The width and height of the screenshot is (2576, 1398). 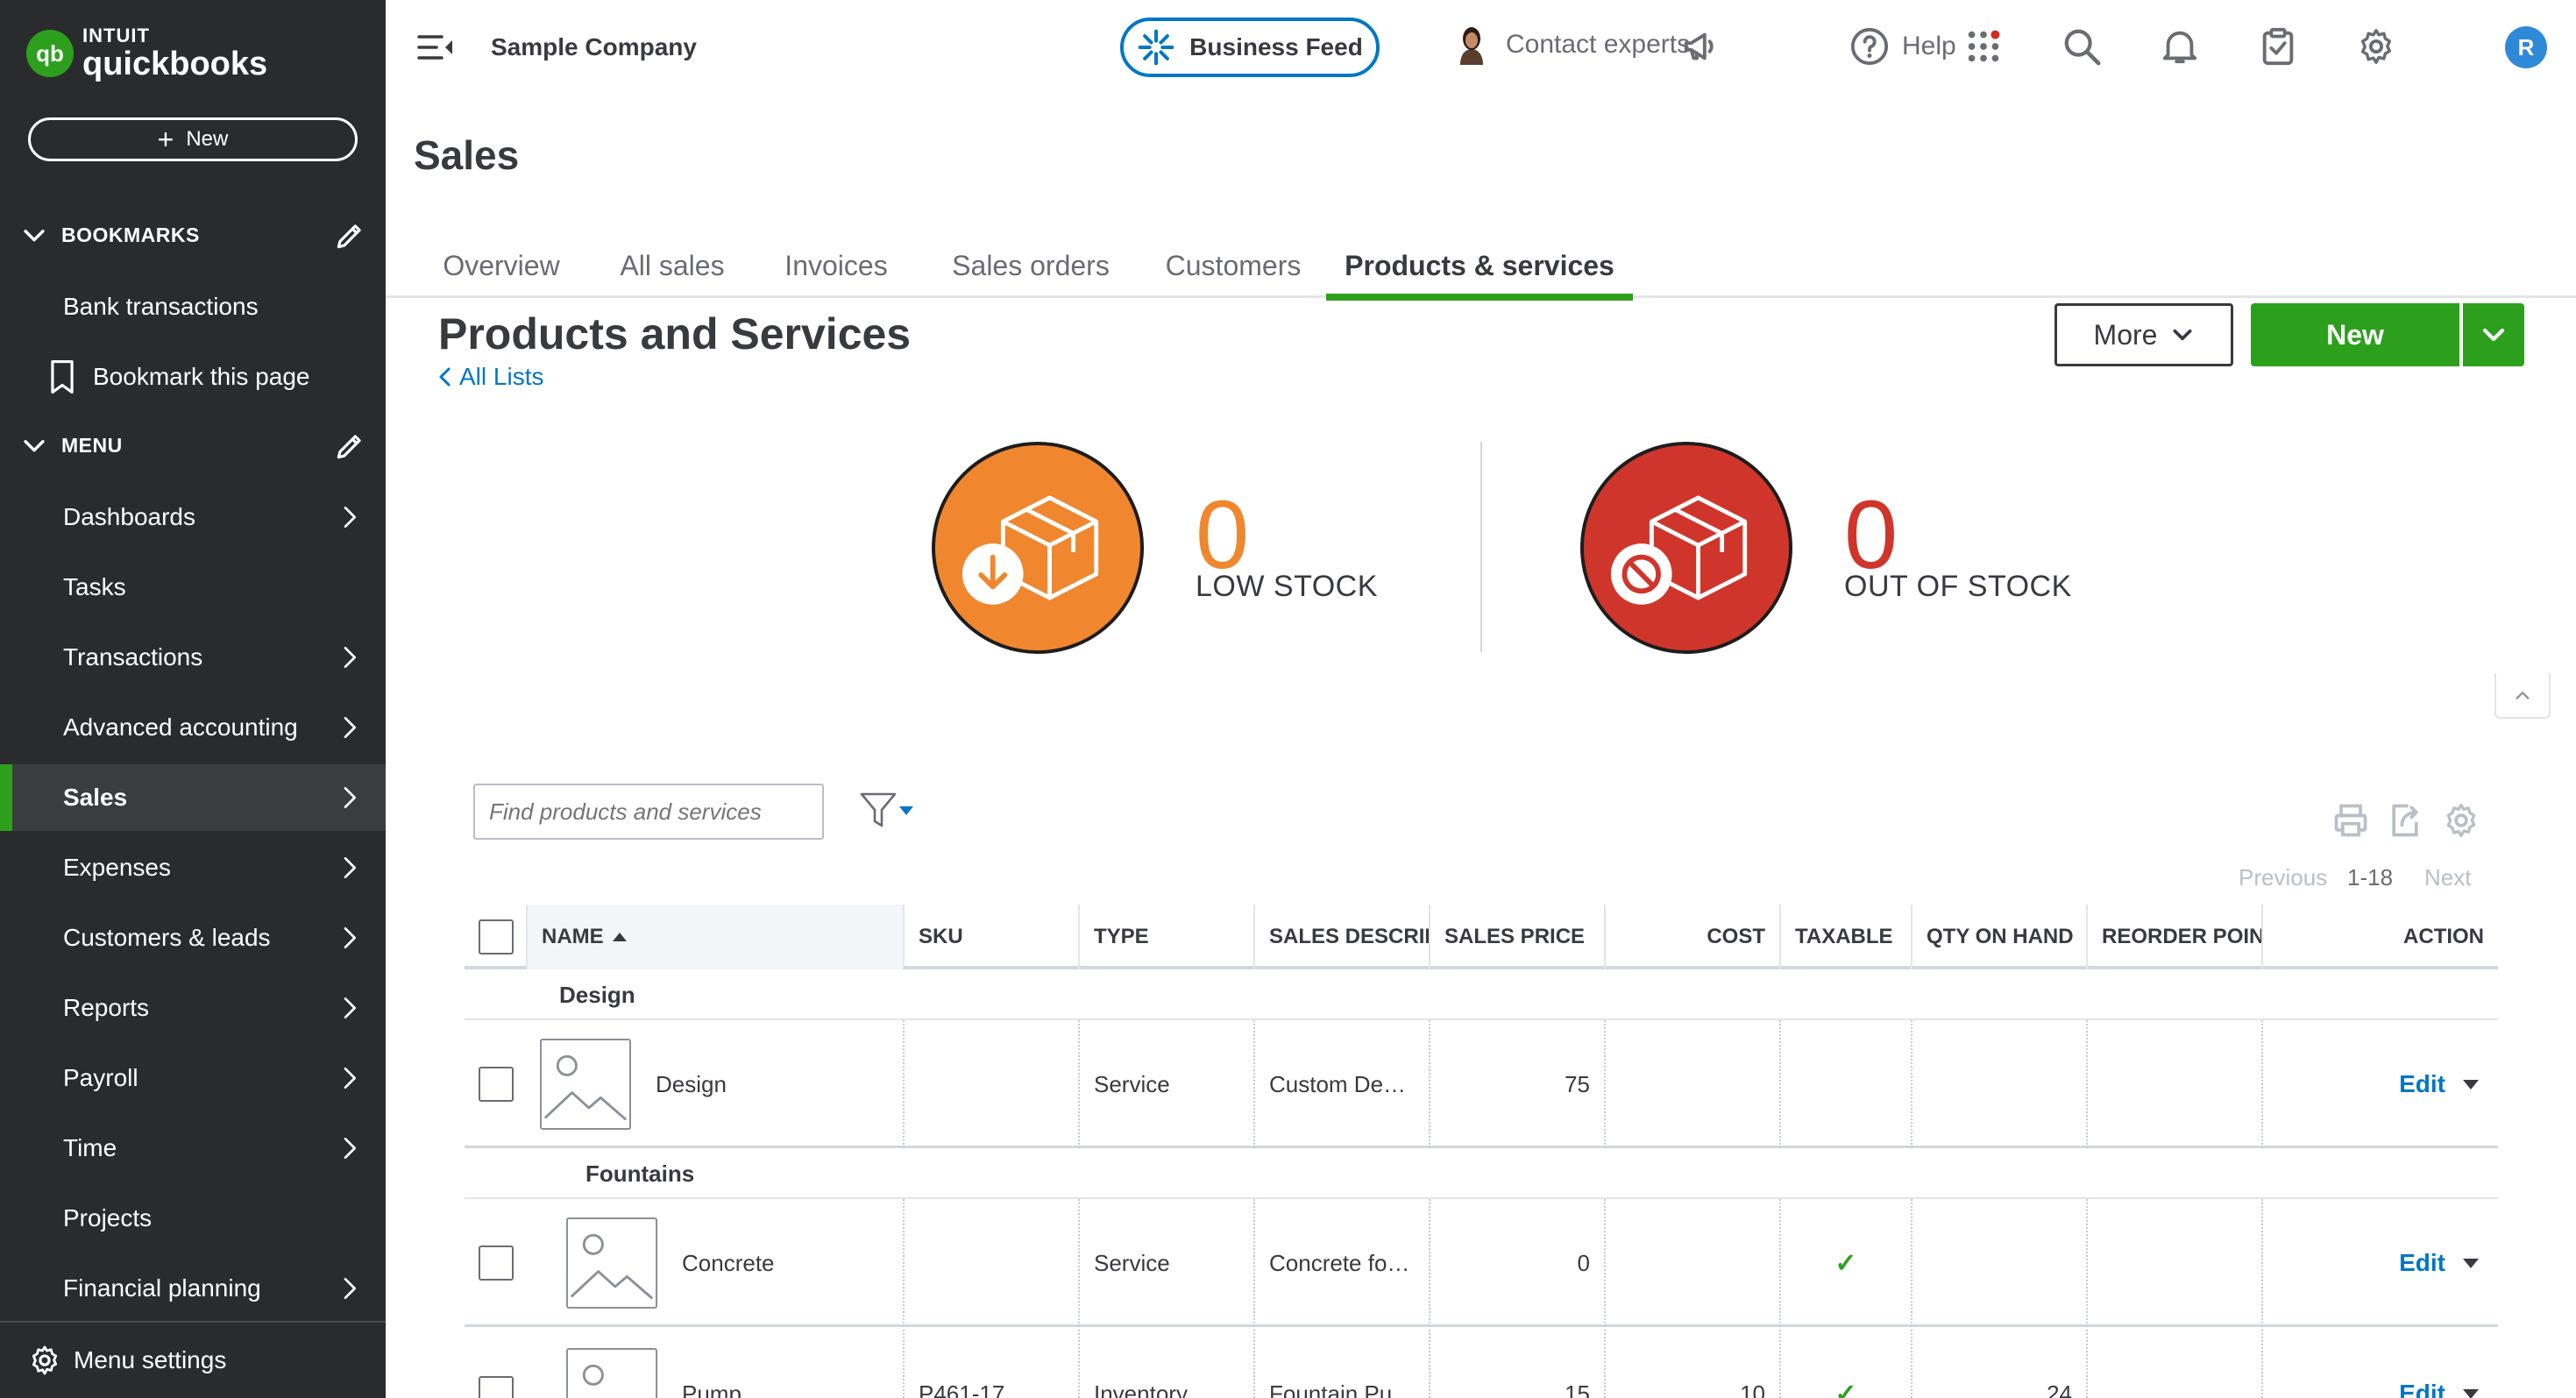 I want to click on product-name: Concrete, so click(x=728, y=1262).